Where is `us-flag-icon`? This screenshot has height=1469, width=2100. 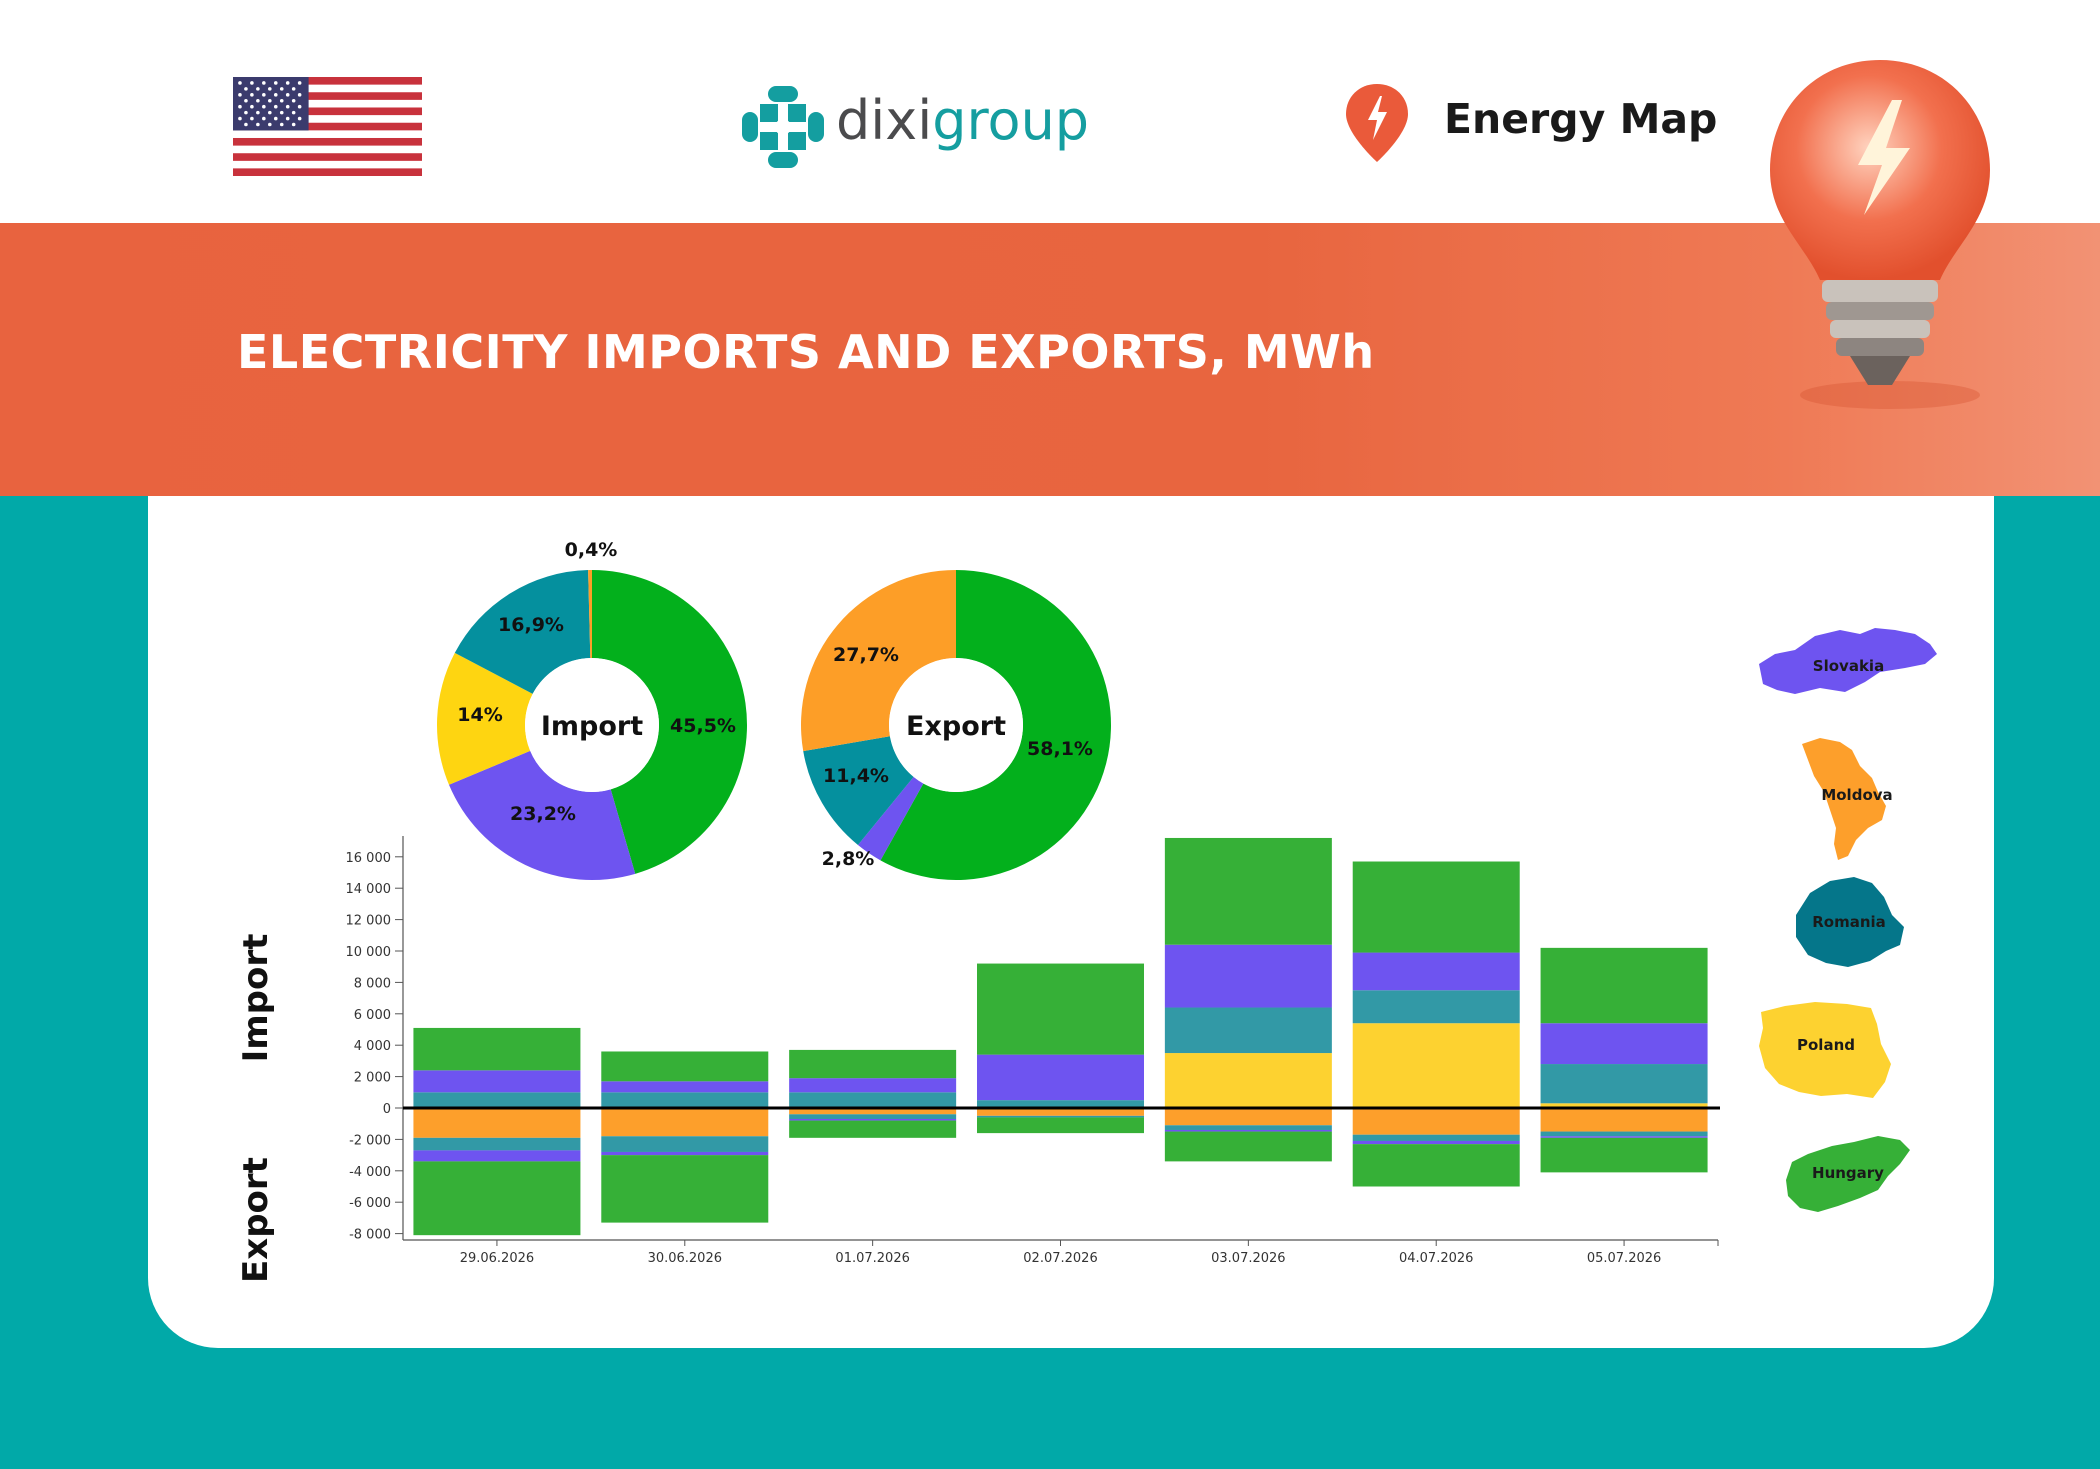 us-flag-icon is located at coordinates (327, 126).